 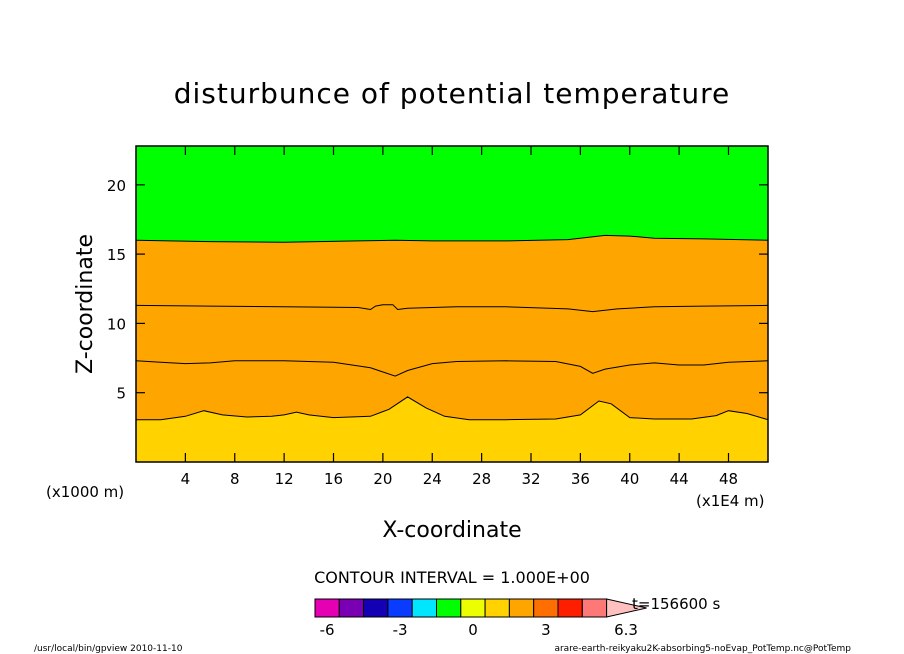 What do you see at coordinates (580, 479) in the screenshot?
I see `x-tick-label: 36` at bounding box center [580, 479].